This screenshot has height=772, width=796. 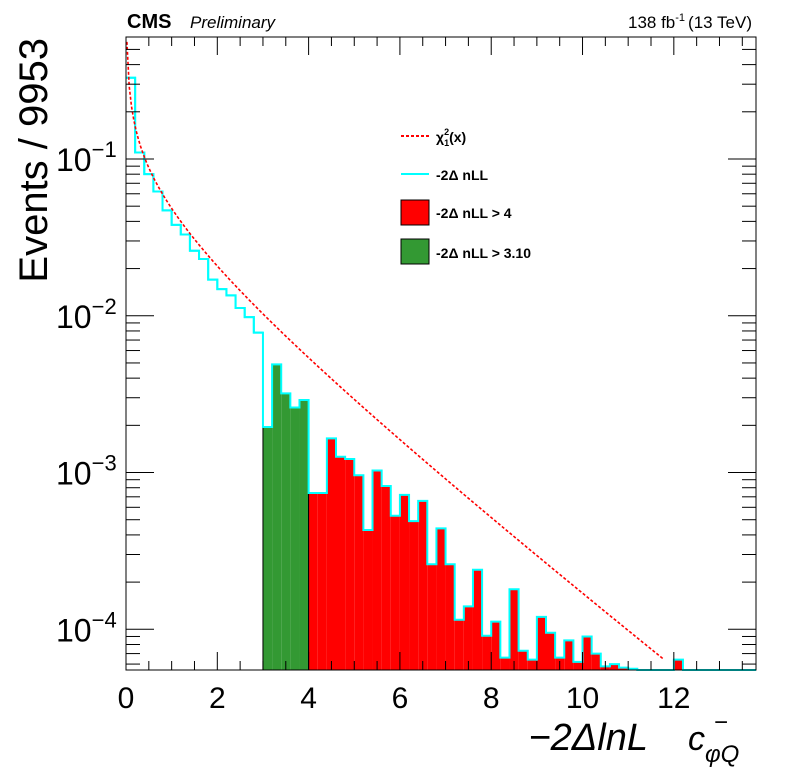 I want to click on parameter-subscript: φQ, so click(x=722, y=754).